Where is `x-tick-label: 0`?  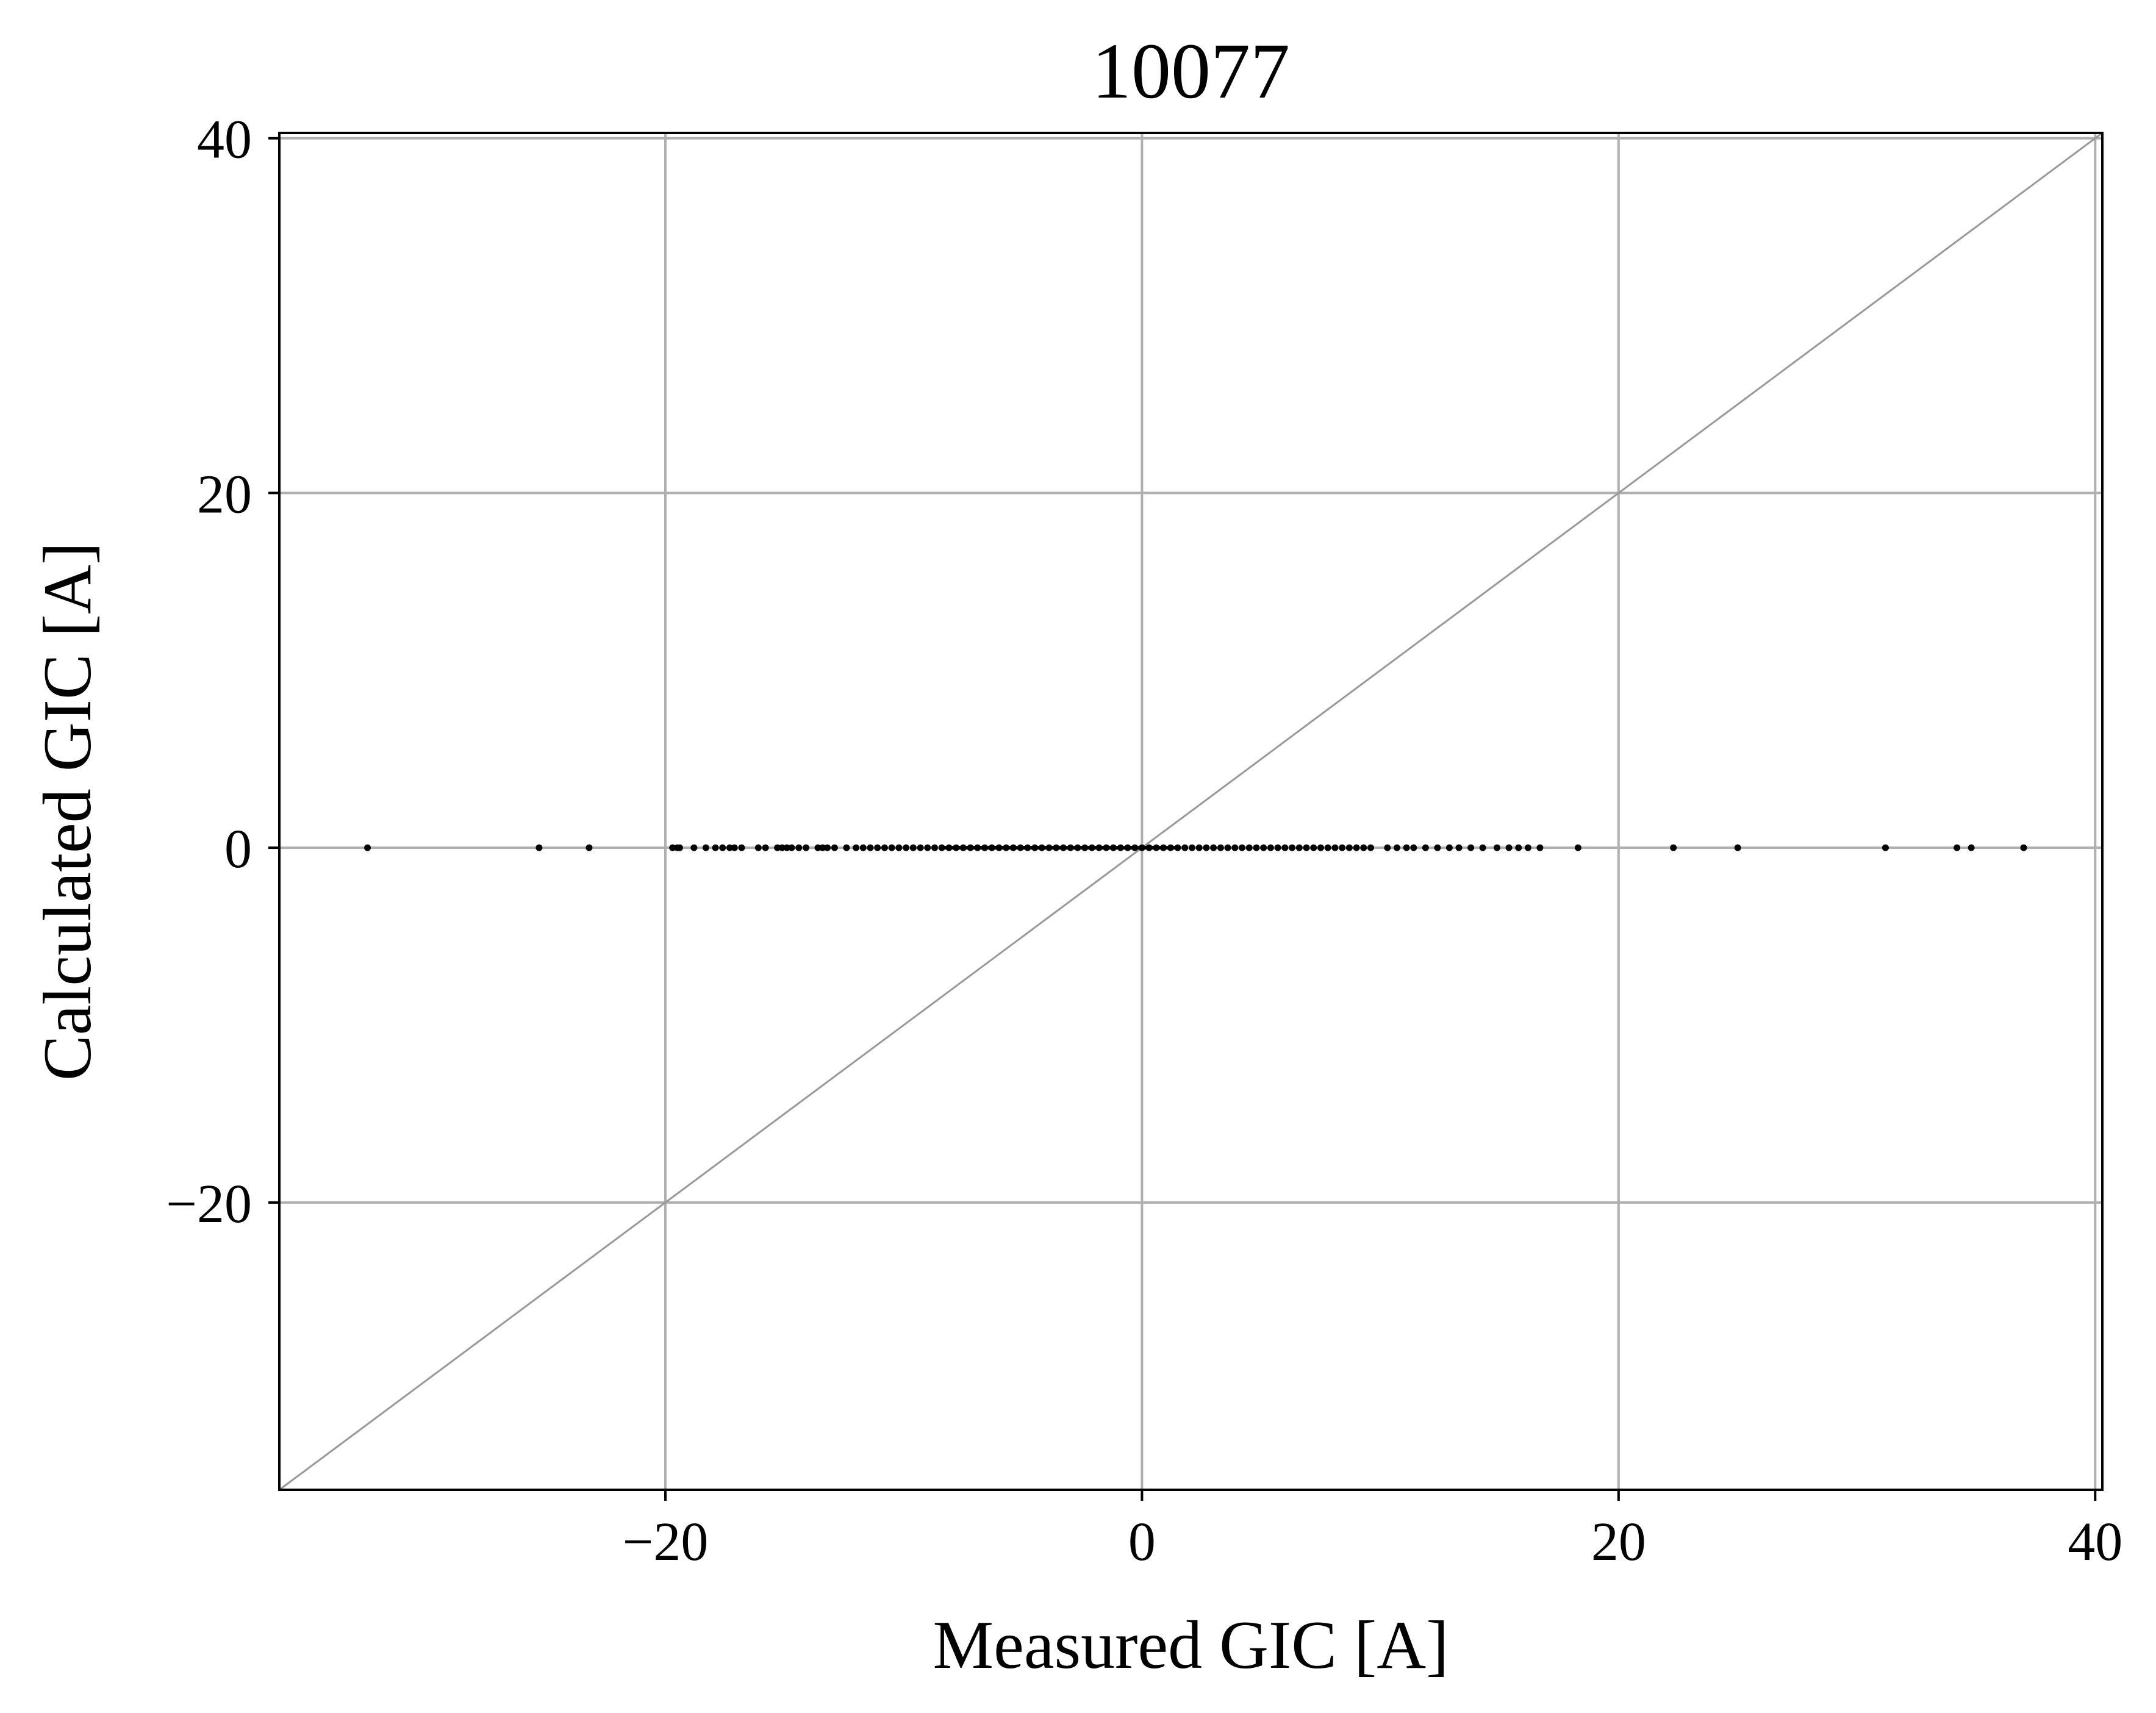 x-tick-label: 0 is located at coordinates (1142, 1542).